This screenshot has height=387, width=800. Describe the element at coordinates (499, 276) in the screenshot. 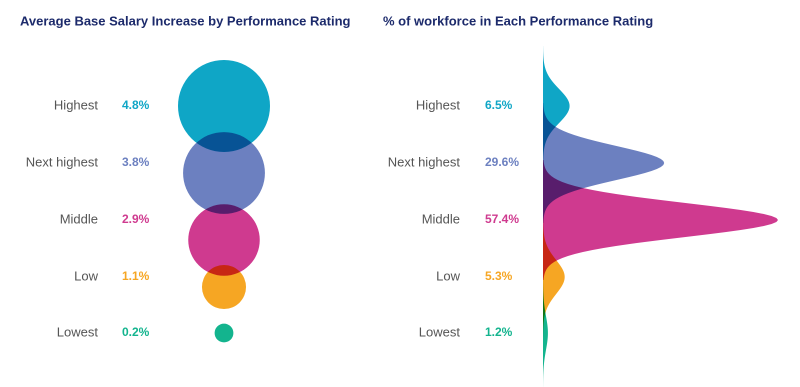

I see `value-label: 5.3%` at that location.